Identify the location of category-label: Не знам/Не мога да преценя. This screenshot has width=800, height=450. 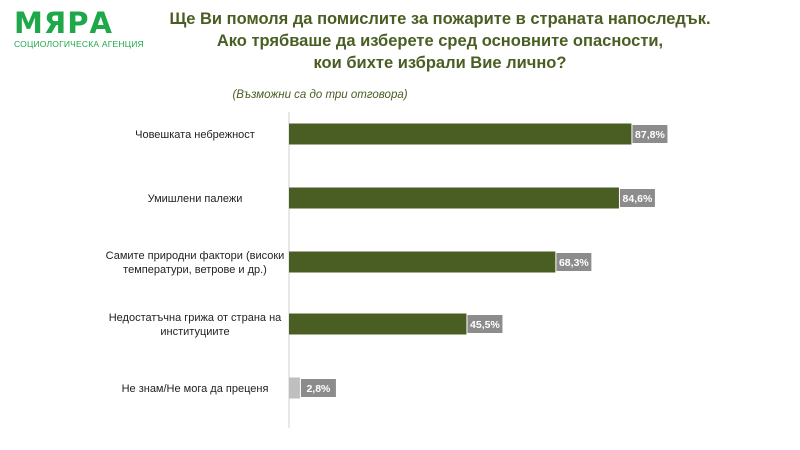
(195, 389).